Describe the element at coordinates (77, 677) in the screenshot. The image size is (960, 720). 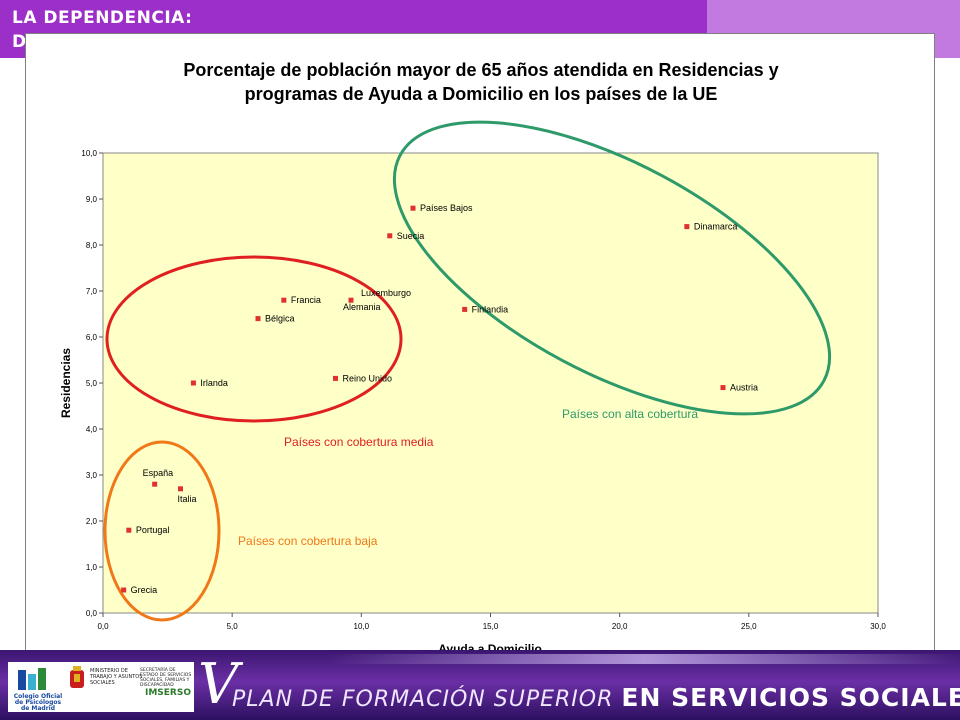
I see `coat-of-arms-icon` at that location.